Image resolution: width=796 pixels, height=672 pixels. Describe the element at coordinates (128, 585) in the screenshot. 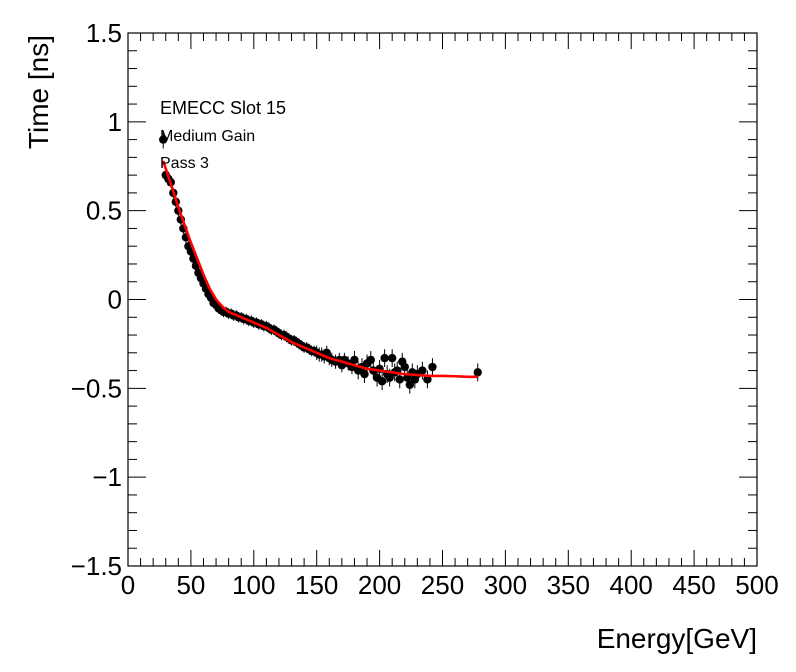

I see `x-tick-label: 0` at that location.